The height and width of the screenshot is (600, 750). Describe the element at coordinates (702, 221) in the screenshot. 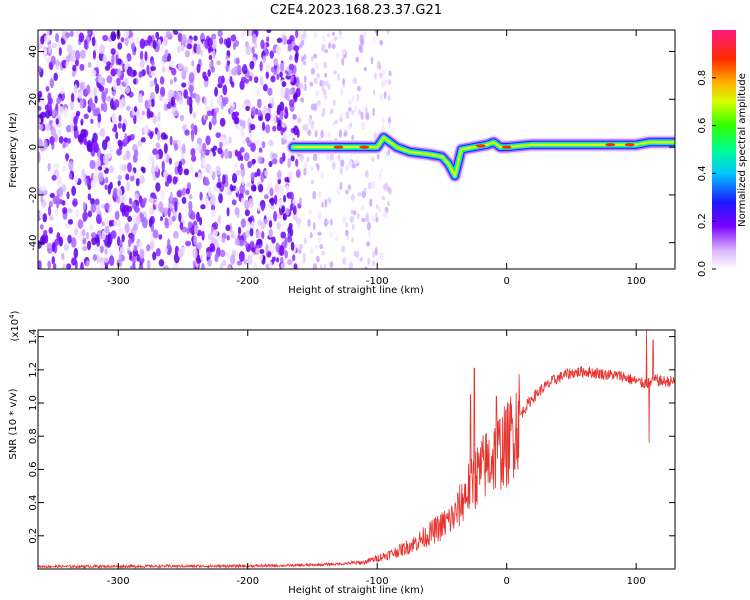

I see `colorbar-tick-label: 0.2` at that location.